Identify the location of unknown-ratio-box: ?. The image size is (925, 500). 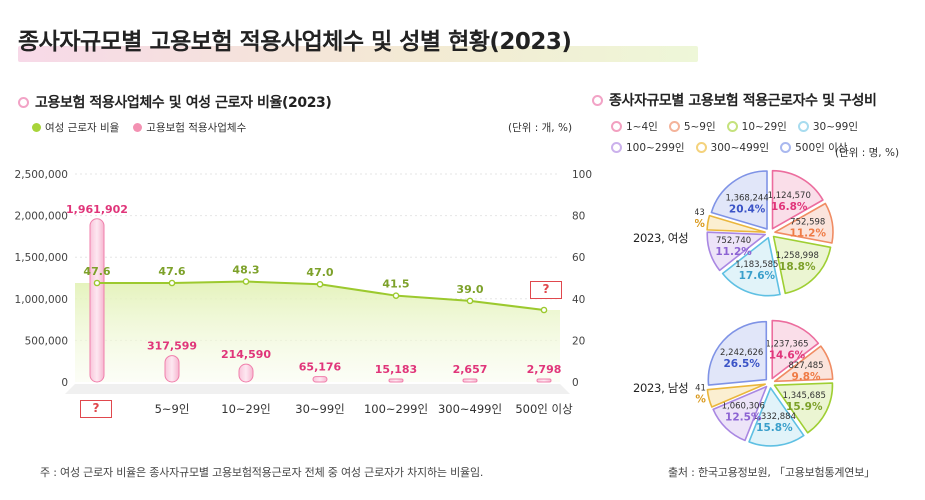
(546, 290).